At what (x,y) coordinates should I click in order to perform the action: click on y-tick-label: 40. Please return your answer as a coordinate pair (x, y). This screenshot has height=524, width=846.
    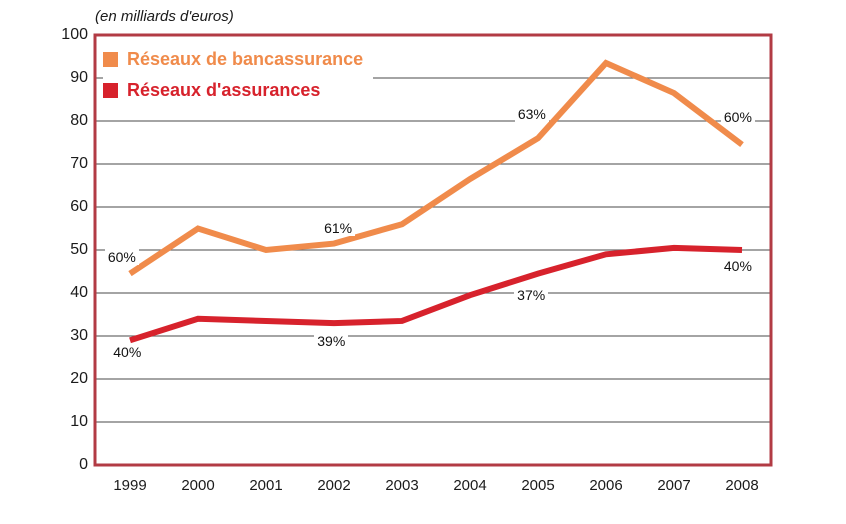
    Looking at the image, I should click on (79, 292).